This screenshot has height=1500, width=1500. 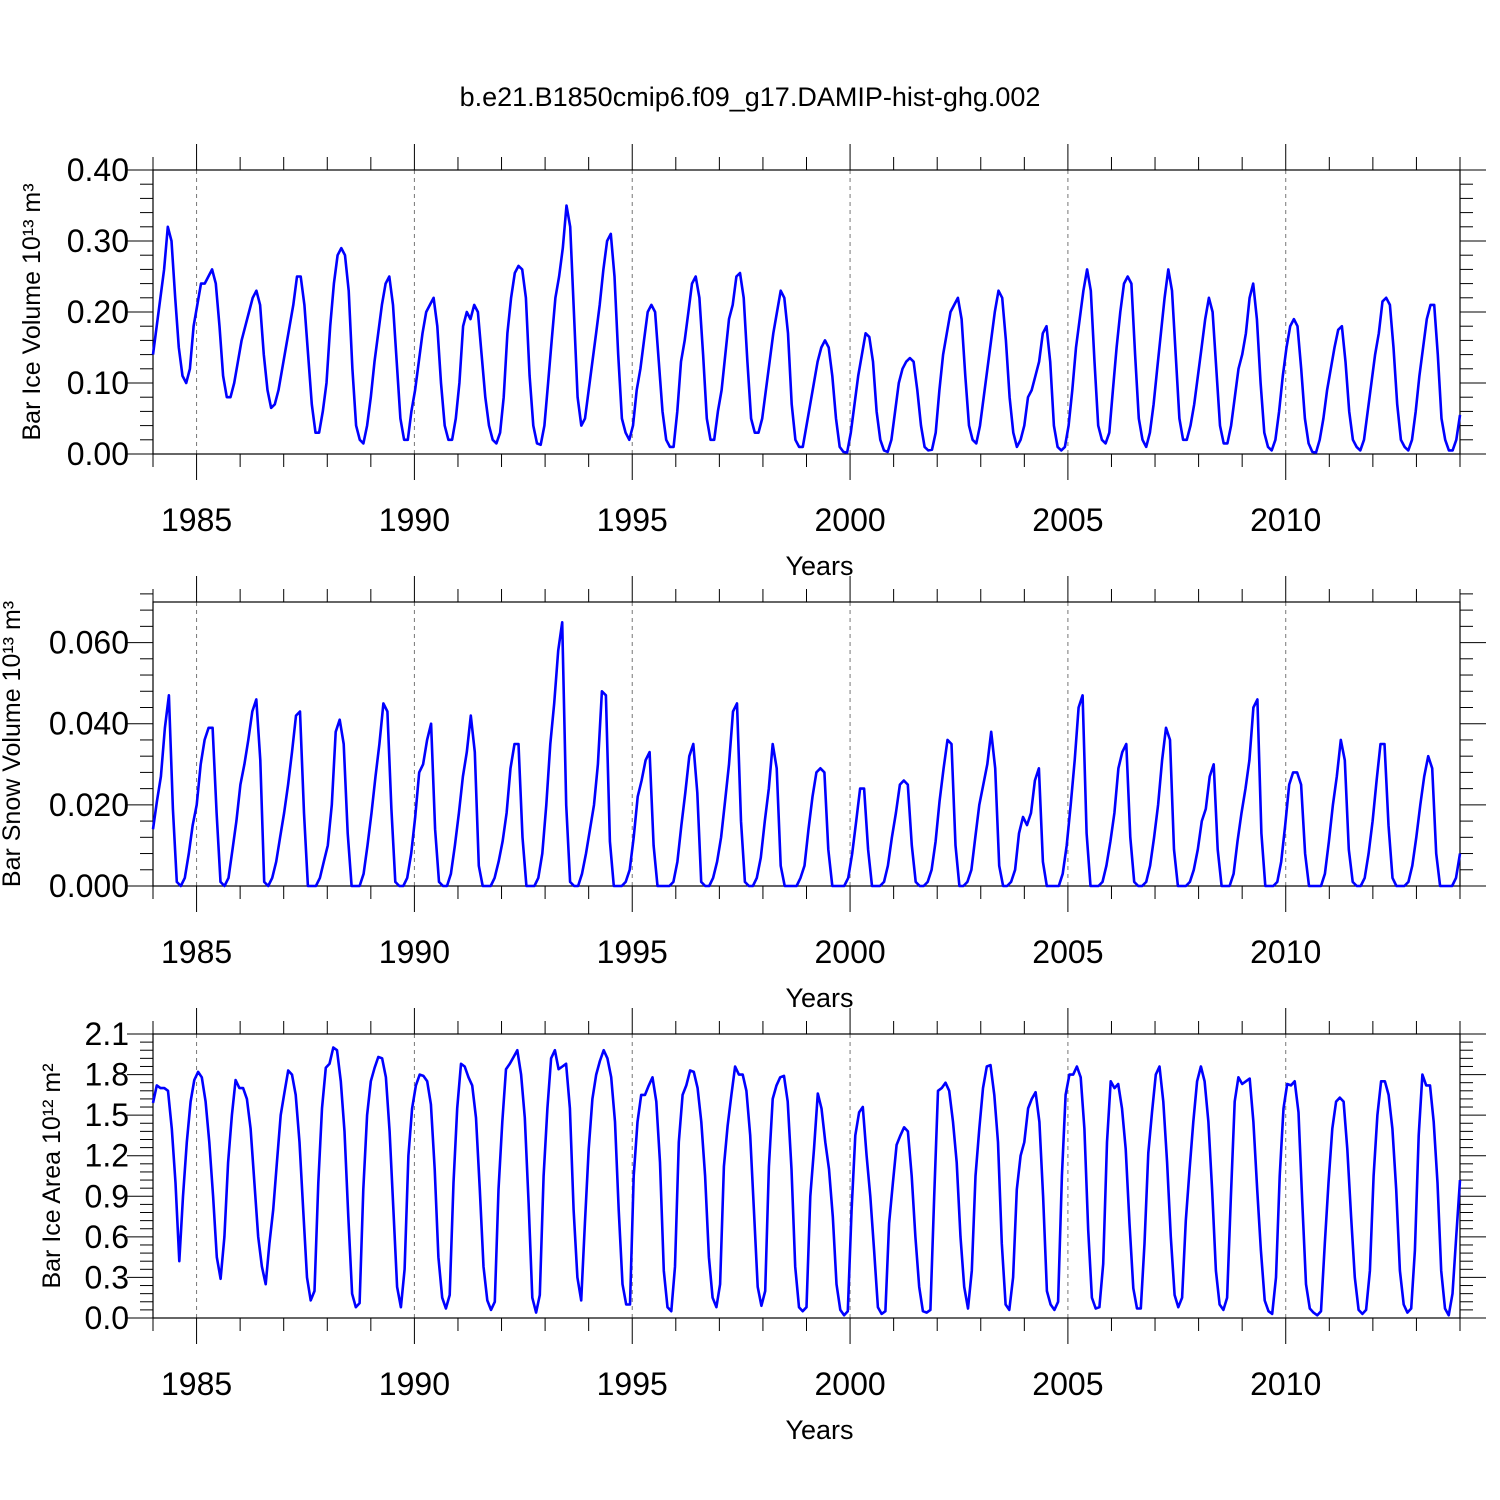 I want to click on series-line, so click(x=806, y=329).